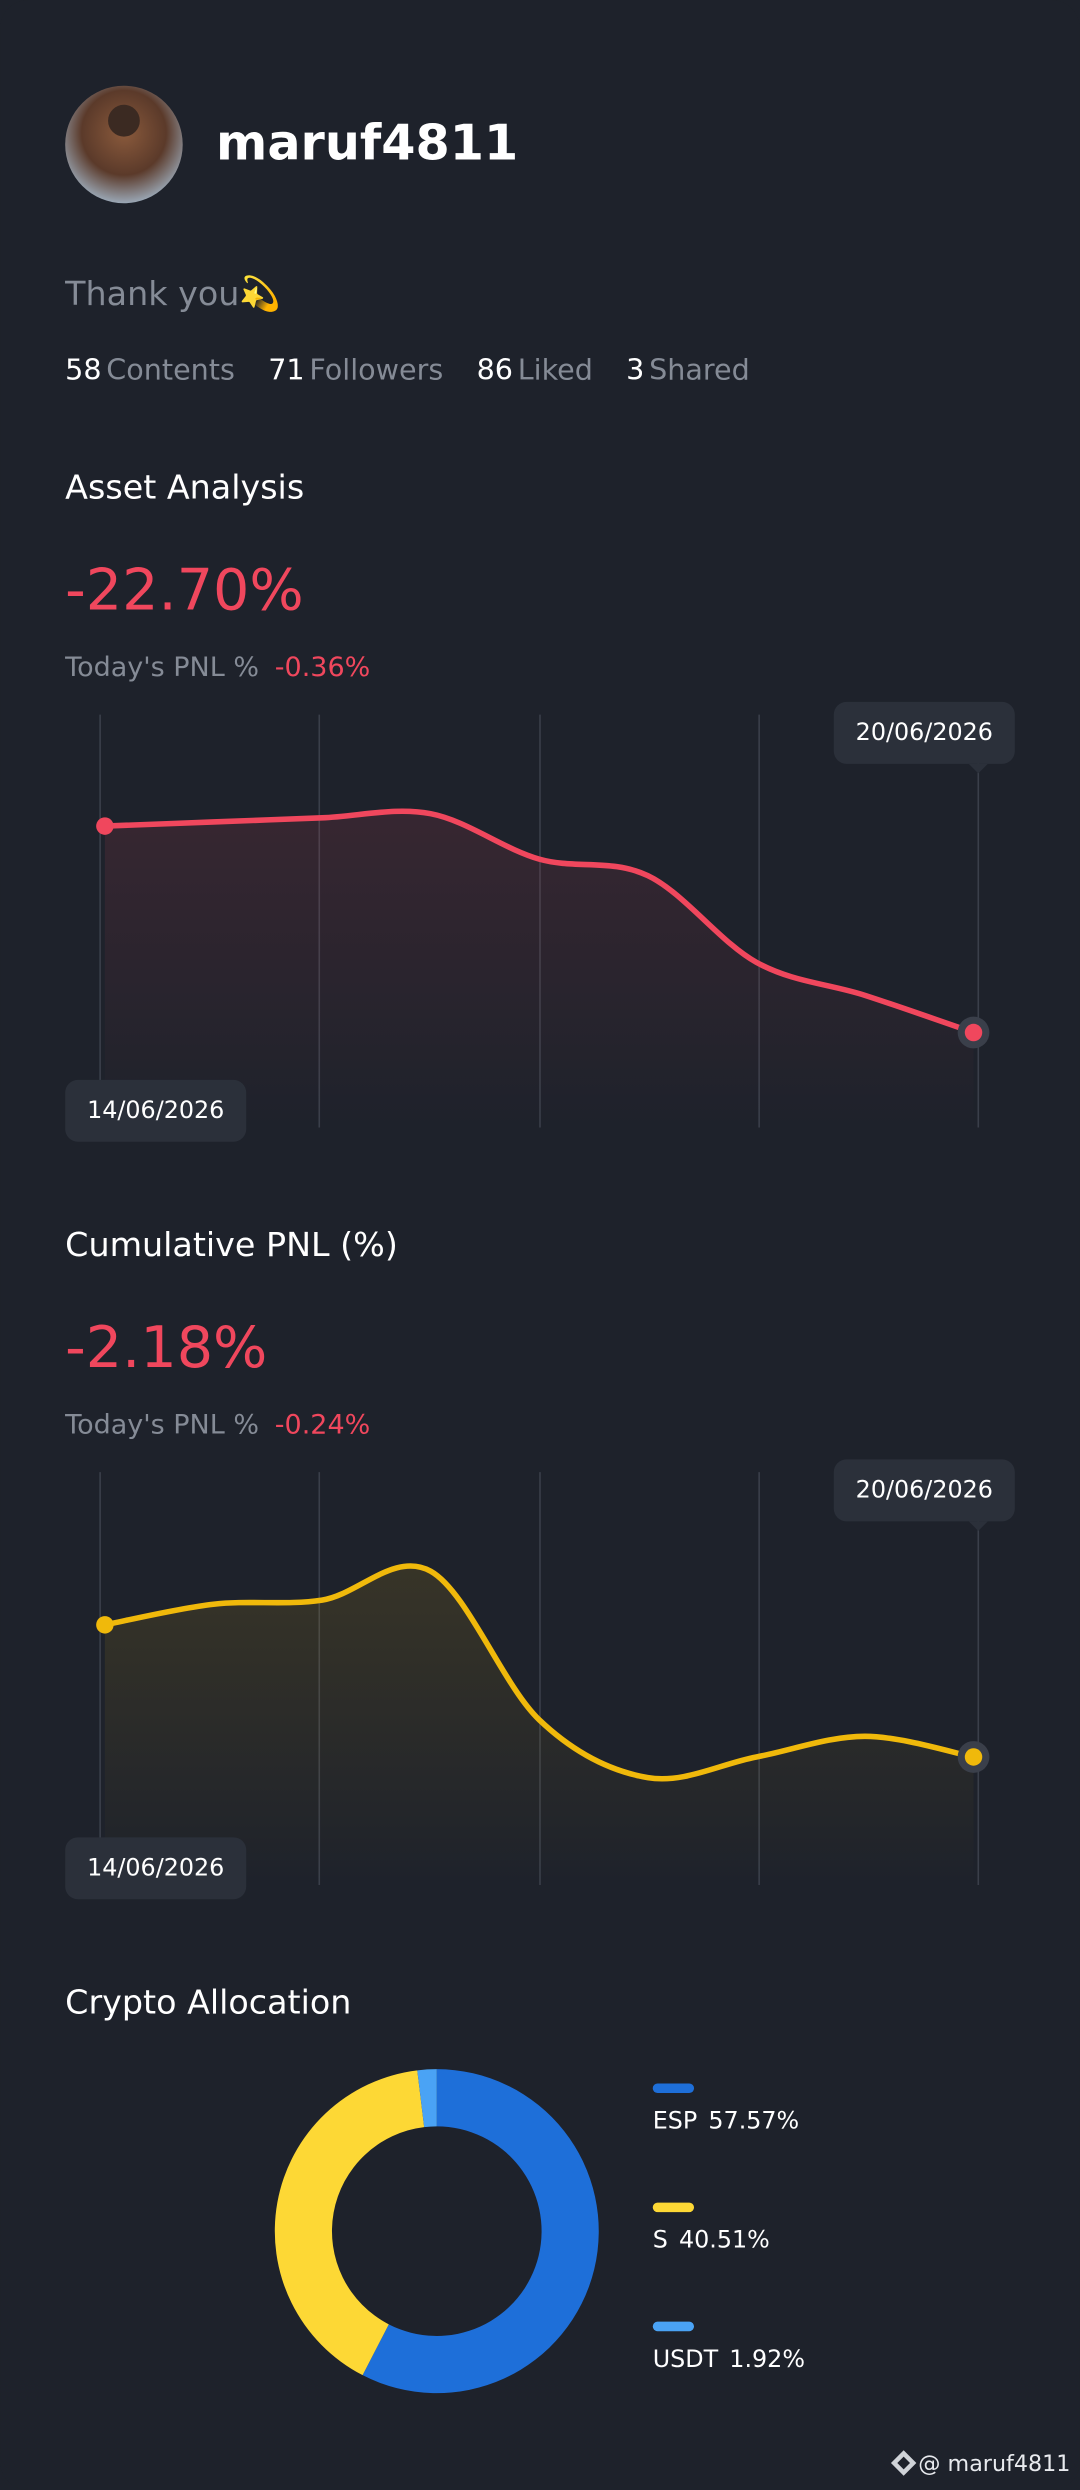 This screenshot has width=1080, height=2490. I want to click on avatar-head, so click(124, 120).